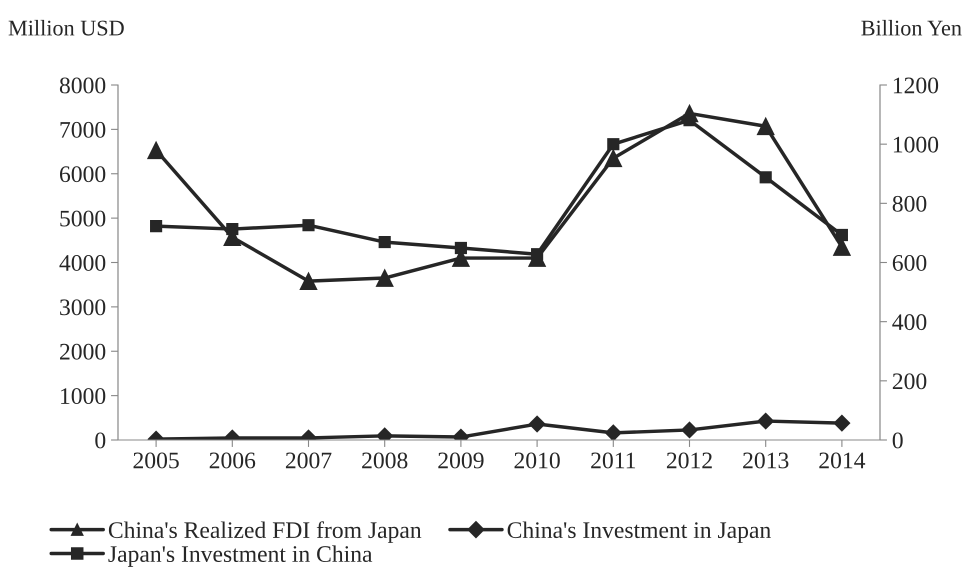 This screenshot has height=586, width=968. I want to click on y-tick-label: 0, so click(100, 440).